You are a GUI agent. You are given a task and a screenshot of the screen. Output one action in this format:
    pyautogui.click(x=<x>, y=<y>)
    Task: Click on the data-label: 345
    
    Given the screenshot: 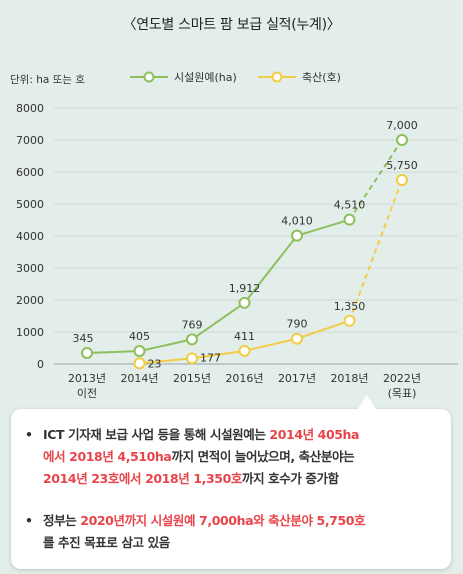 What is the action you would take?
    pyautogui.click(x=83, y=338)
    